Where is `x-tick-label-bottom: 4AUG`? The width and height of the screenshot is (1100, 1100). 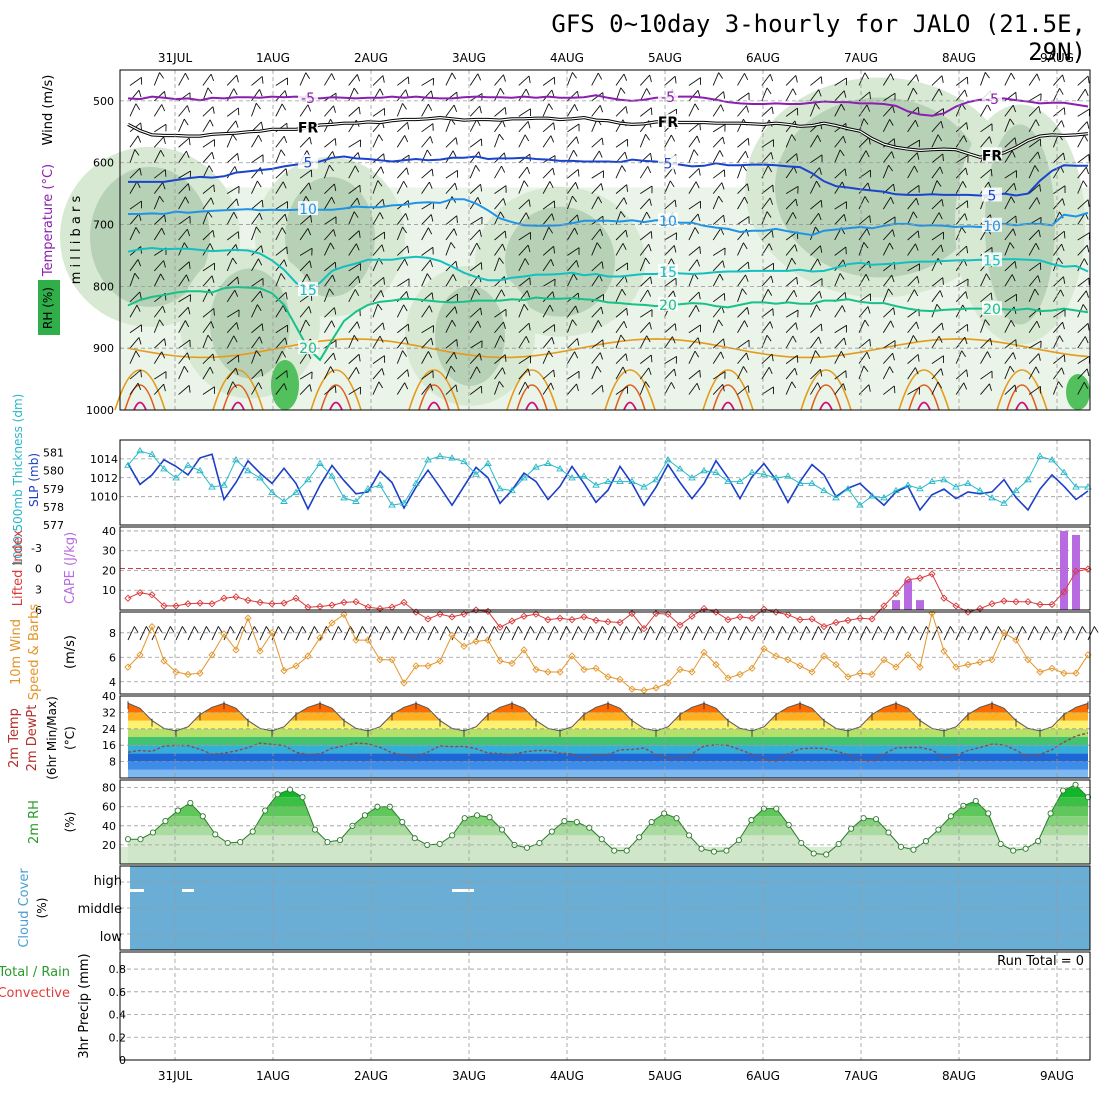 x-tick-label-bottom: 4AUG is located at coordinates (567, 1076).